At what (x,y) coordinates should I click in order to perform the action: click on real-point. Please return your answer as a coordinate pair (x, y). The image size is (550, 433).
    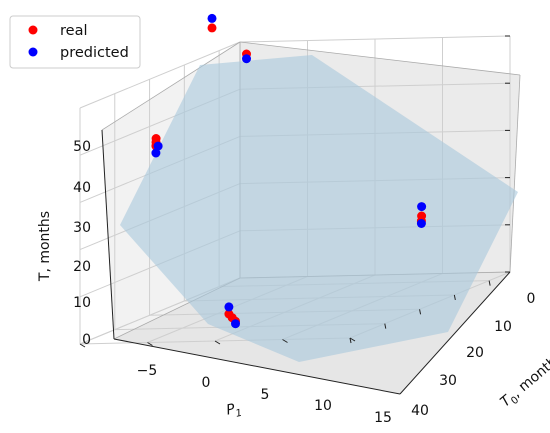
    Looking at the image, I should click on (212, 28).